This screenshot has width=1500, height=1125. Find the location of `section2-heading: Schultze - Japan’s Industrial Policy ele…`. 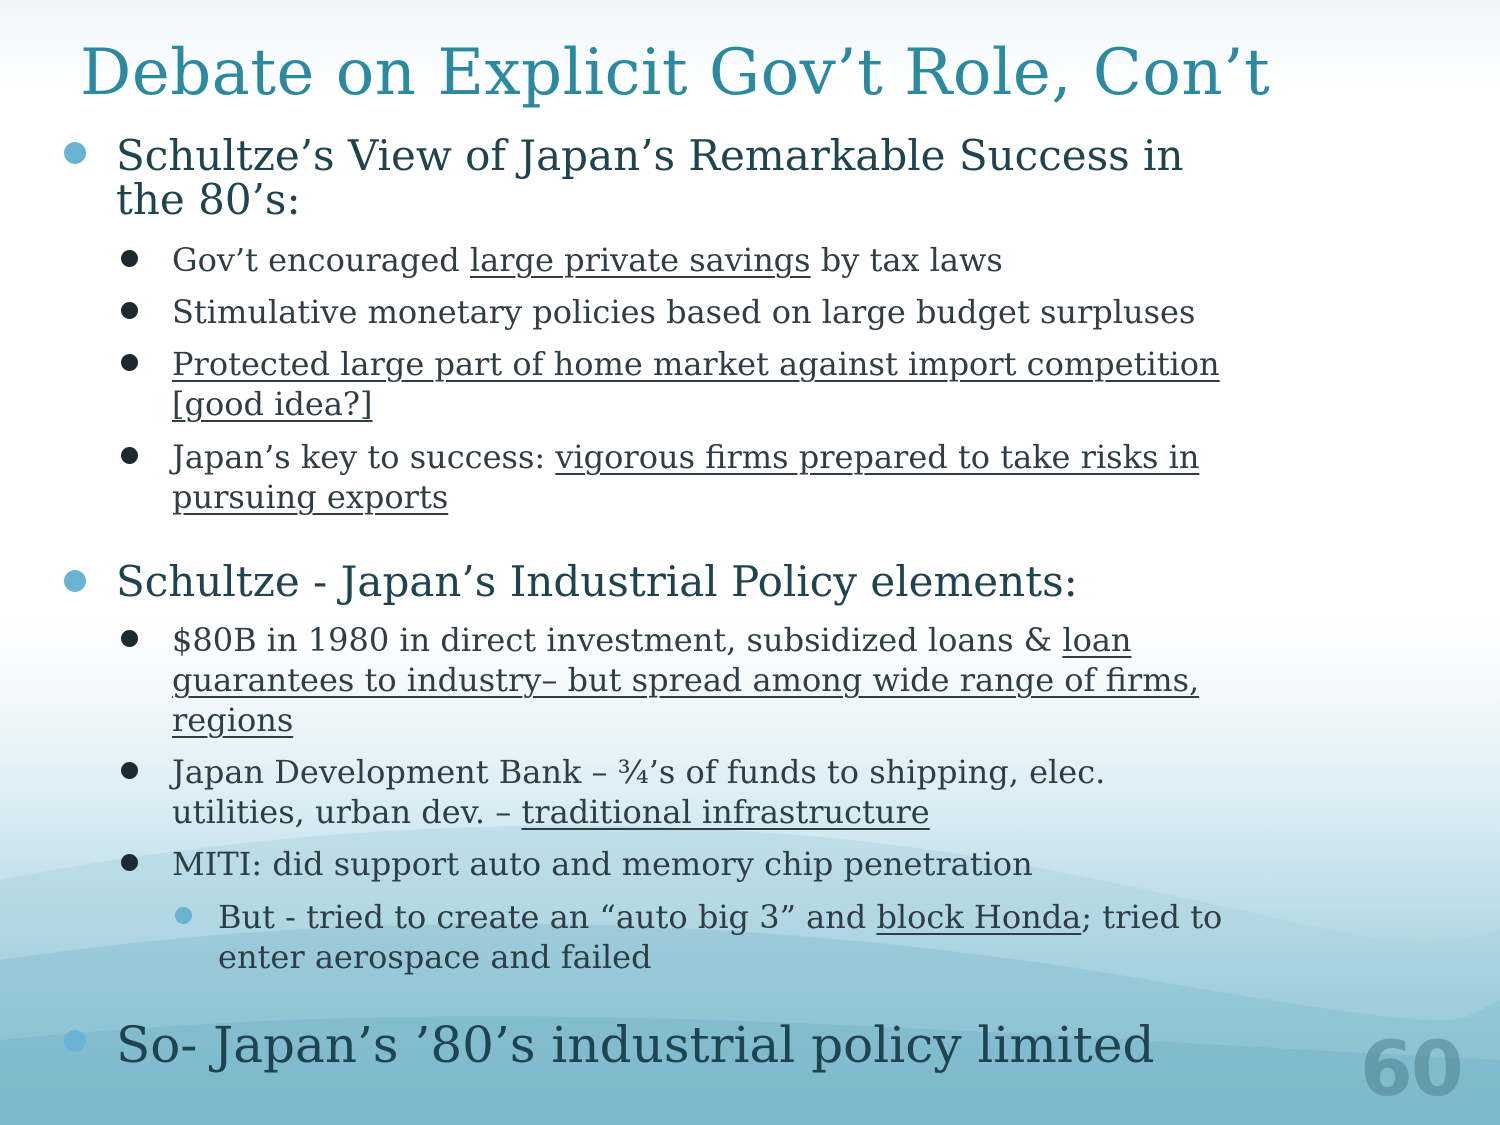

section2-heading: Schultze - Japan’s Industrial Policy ele… is located at coordinates (597, 581).